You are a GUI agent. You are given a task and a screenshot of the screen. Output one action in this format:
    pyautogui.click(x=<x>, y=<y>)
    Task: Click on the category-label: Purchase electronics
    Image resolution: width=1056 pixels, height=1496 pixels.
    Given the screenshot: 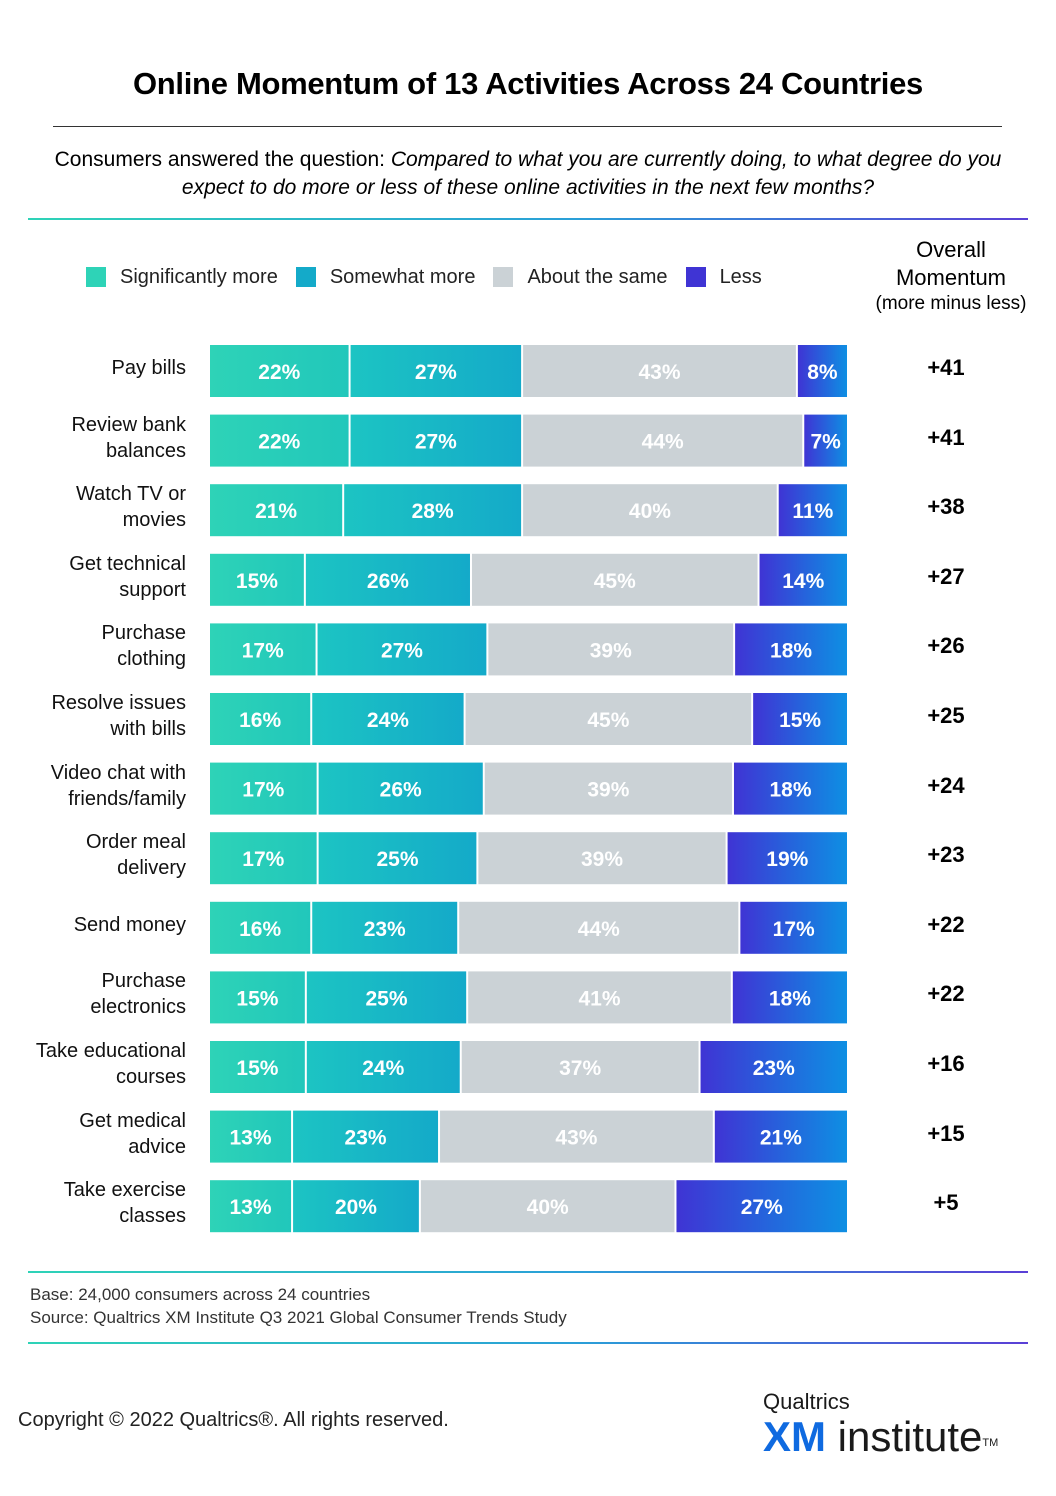 What is the action you would take?
    pyautogui.click(x=138, y=994)
    